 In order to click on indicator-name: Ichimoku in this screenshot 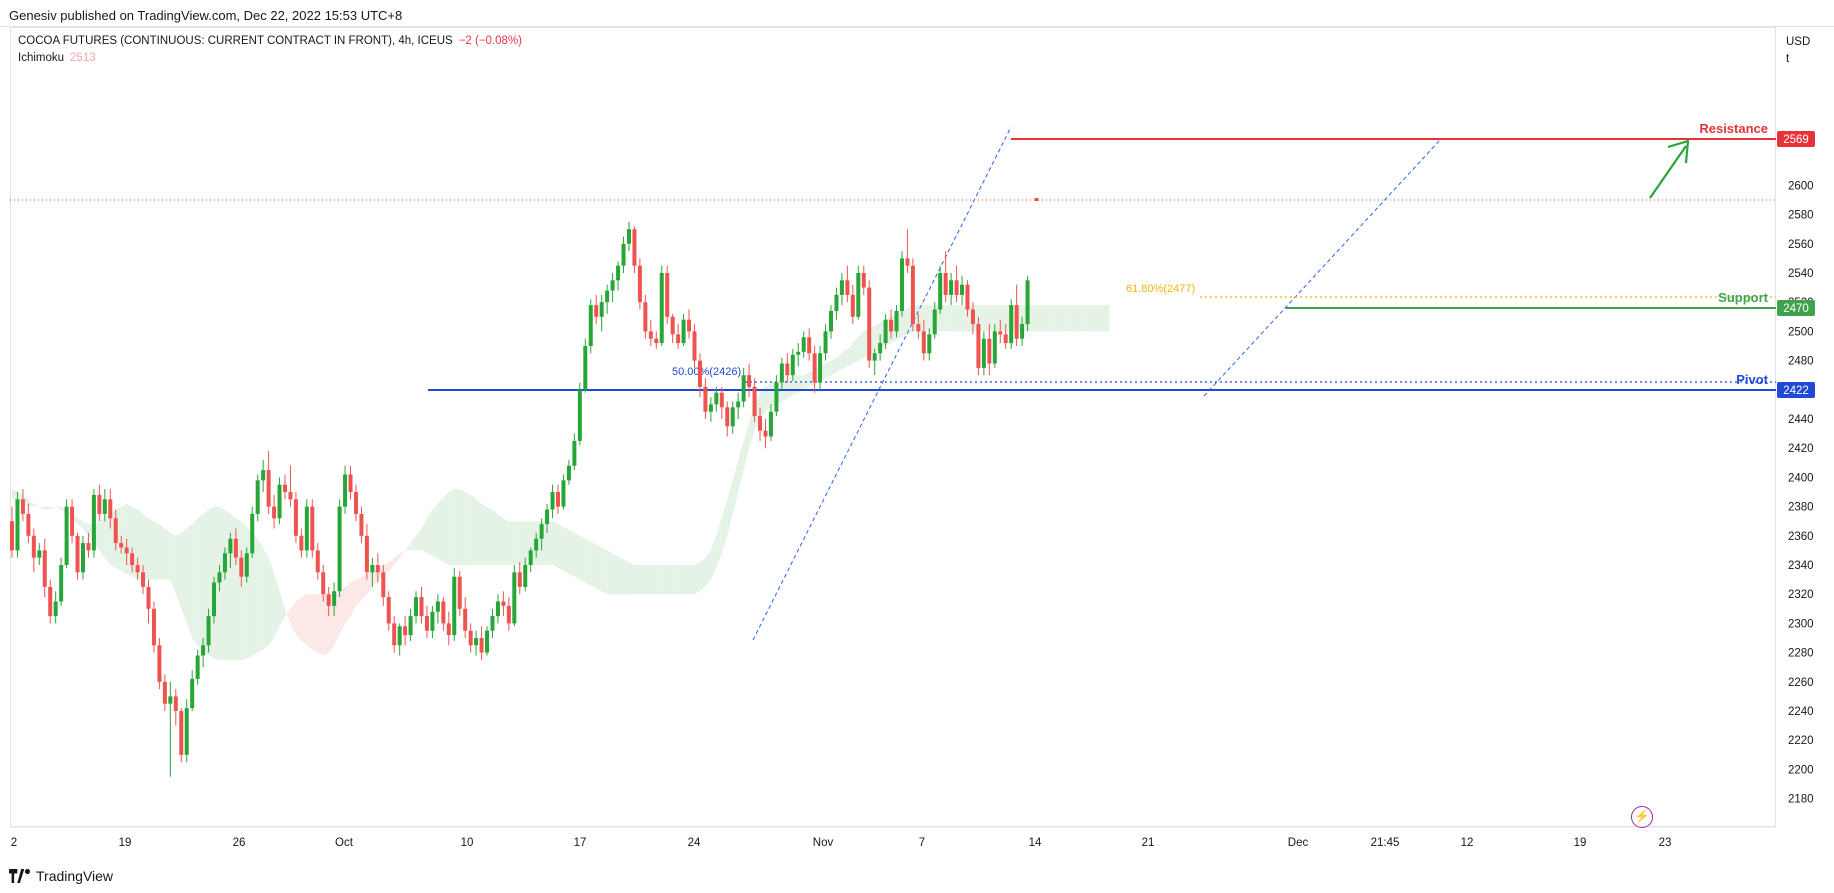, I will do `click(41, 58)`.